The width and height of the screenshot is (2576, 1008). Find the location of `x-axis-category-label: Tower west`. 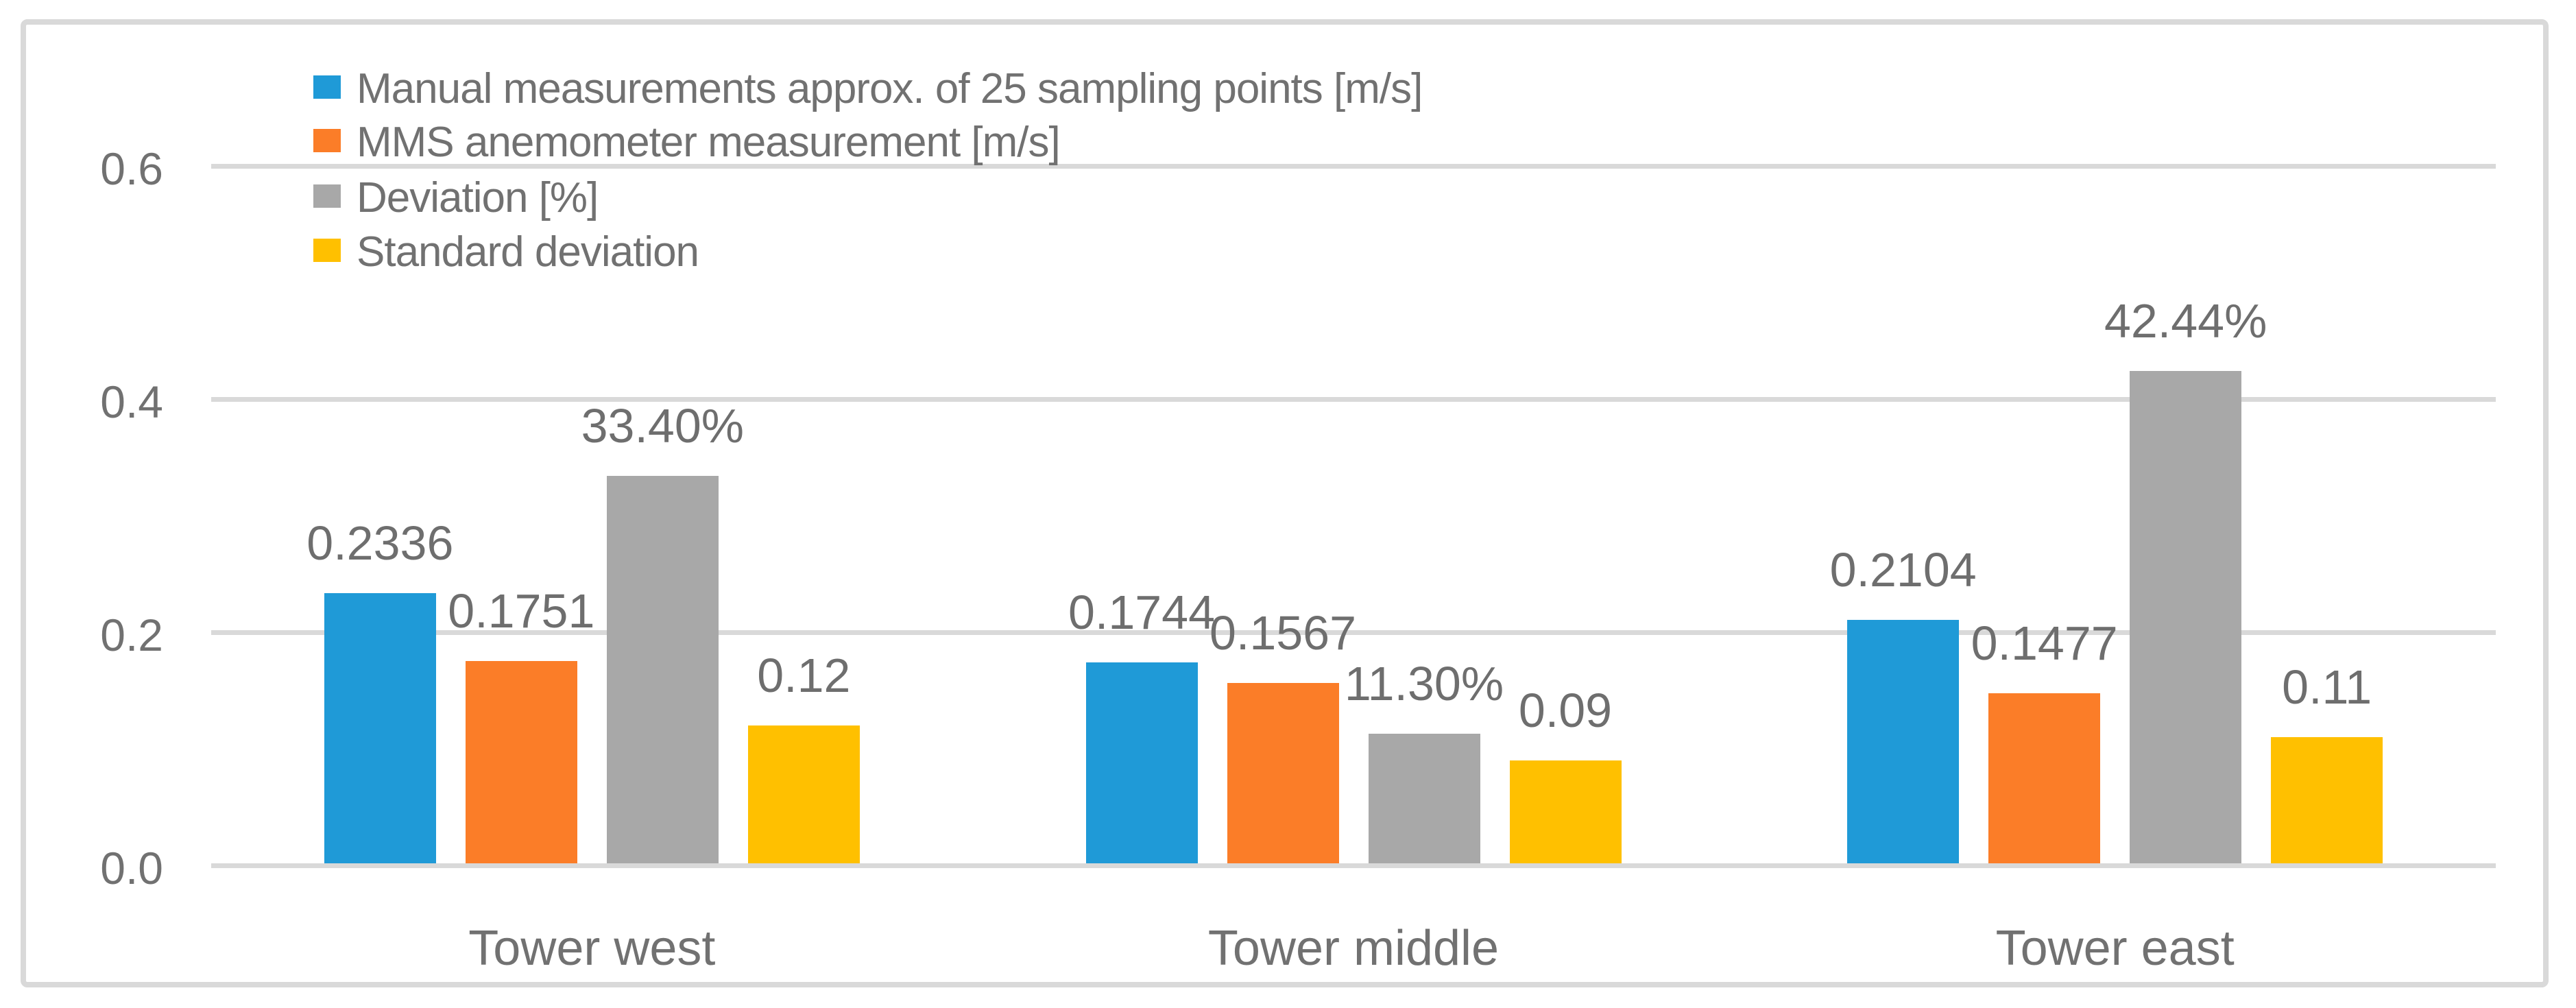

x-axis-category-label: Tower west is located at coordinates (592, 948).